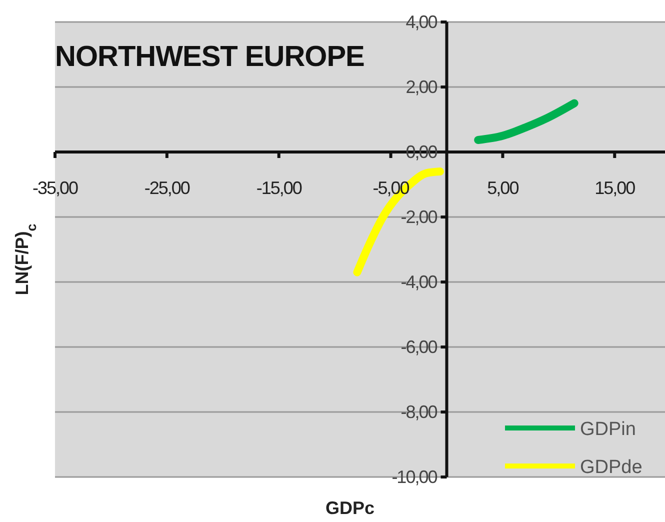 The height and width of the screenshot is (522, 665). Describe the element at coordinates (279, 188) in the screenshot. I see `x-tick-label: -15,00` at that location.